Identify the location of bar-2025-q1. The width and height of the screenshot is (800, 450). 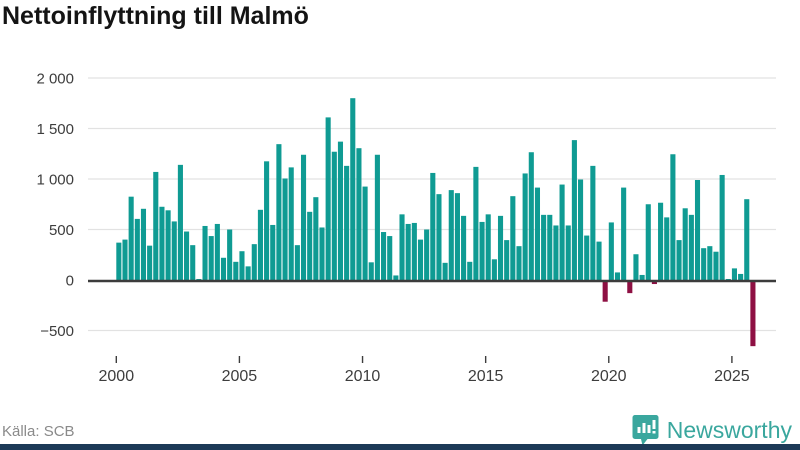
(734, 274).